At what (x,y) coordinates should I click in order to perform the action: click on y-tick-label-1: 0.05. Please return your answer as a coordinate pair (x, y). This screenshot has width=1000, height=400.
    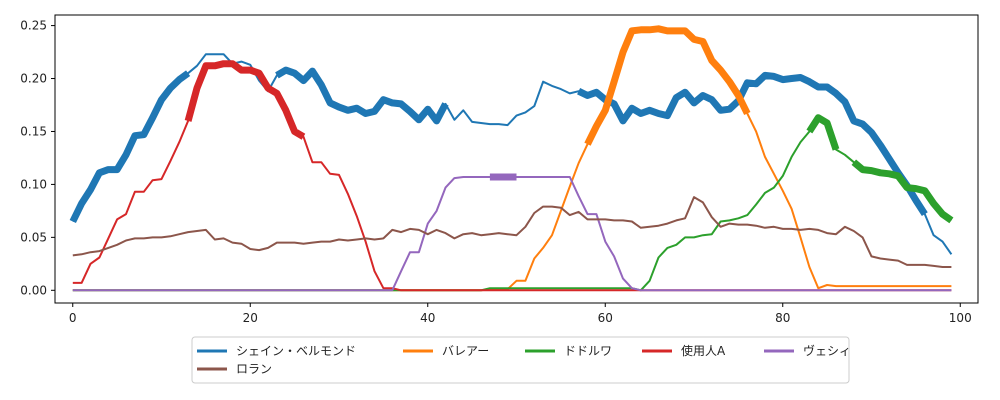
    Looking at the image, I should click on (33, 237).